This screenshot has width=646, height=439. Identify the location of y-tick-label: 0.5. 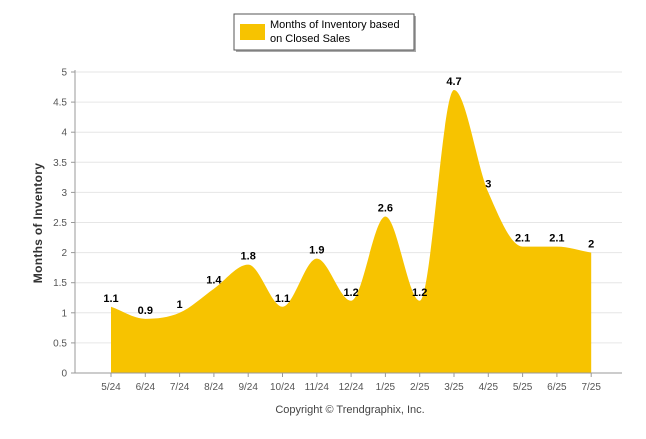
(60, 343).